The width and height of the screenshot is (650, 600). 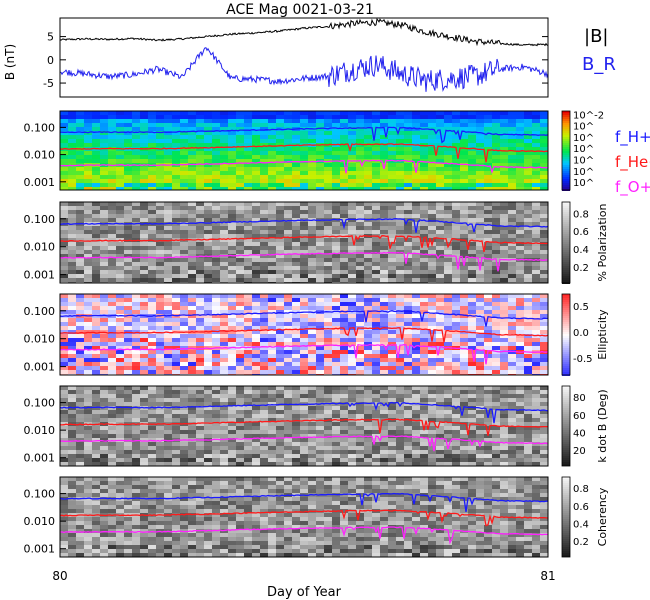 I want to click on colorbar-label: % Polarization, so click(x=602, y=243).